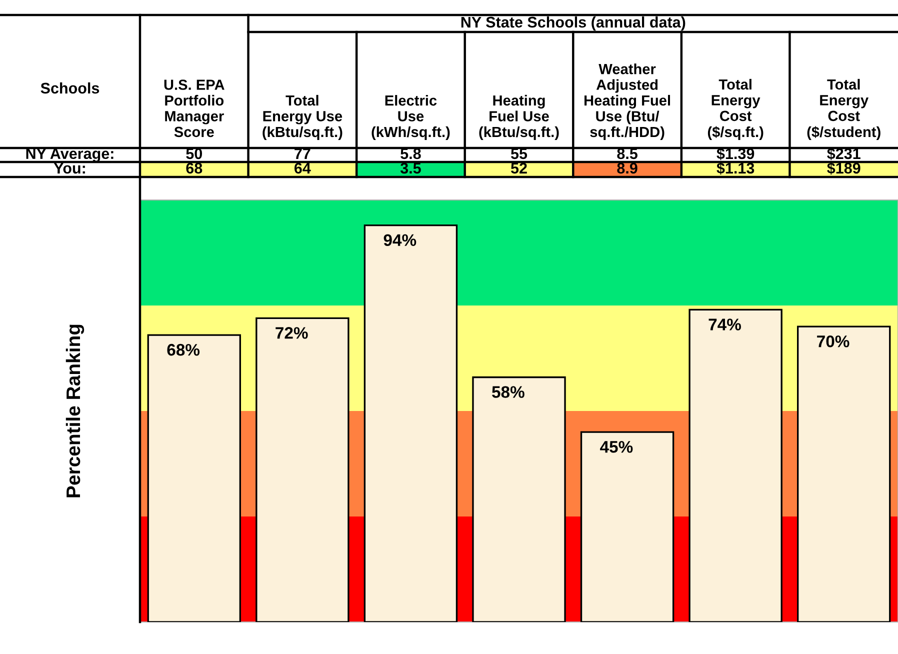  What do you see at coordinates (573, 23) in the screenshot?
I see `text: NY State Schools (annual data)` at bounding box center [573, 23].